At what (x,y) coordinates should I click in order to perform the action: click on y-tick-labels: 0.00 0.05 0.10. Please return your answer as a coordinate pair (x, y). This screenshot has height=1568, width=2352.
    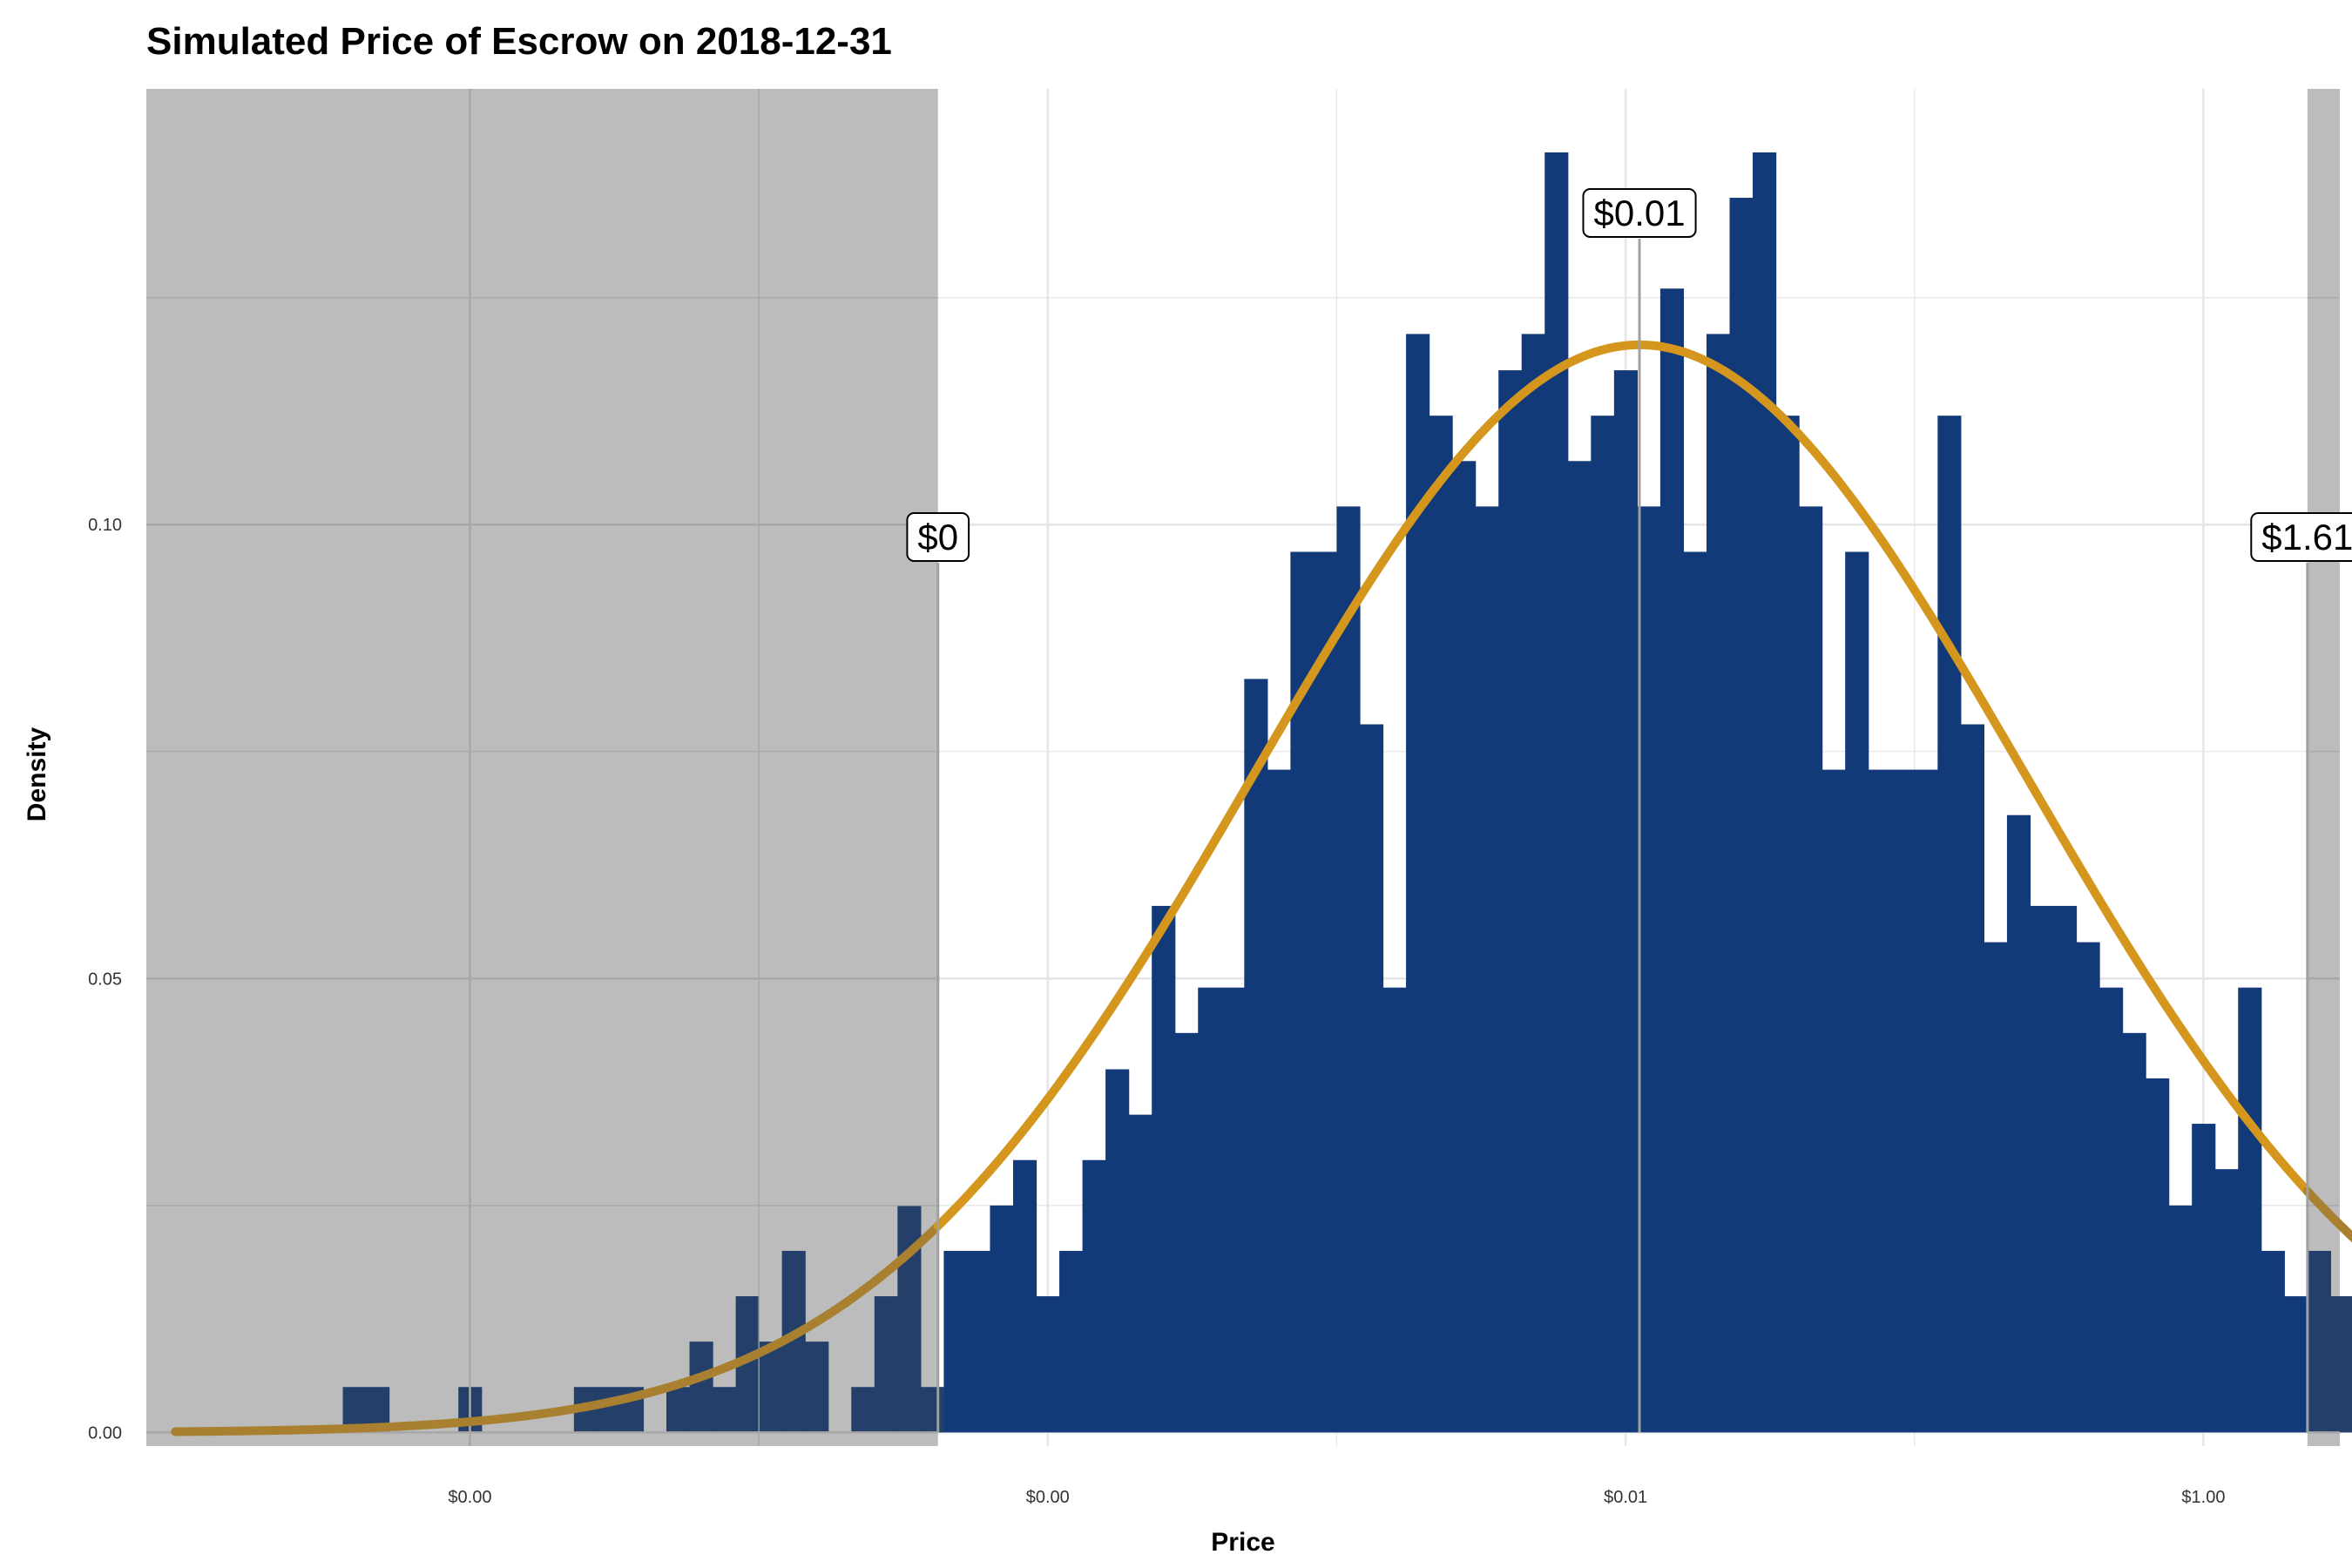
    Looking at the image, I should click on (105, 979).